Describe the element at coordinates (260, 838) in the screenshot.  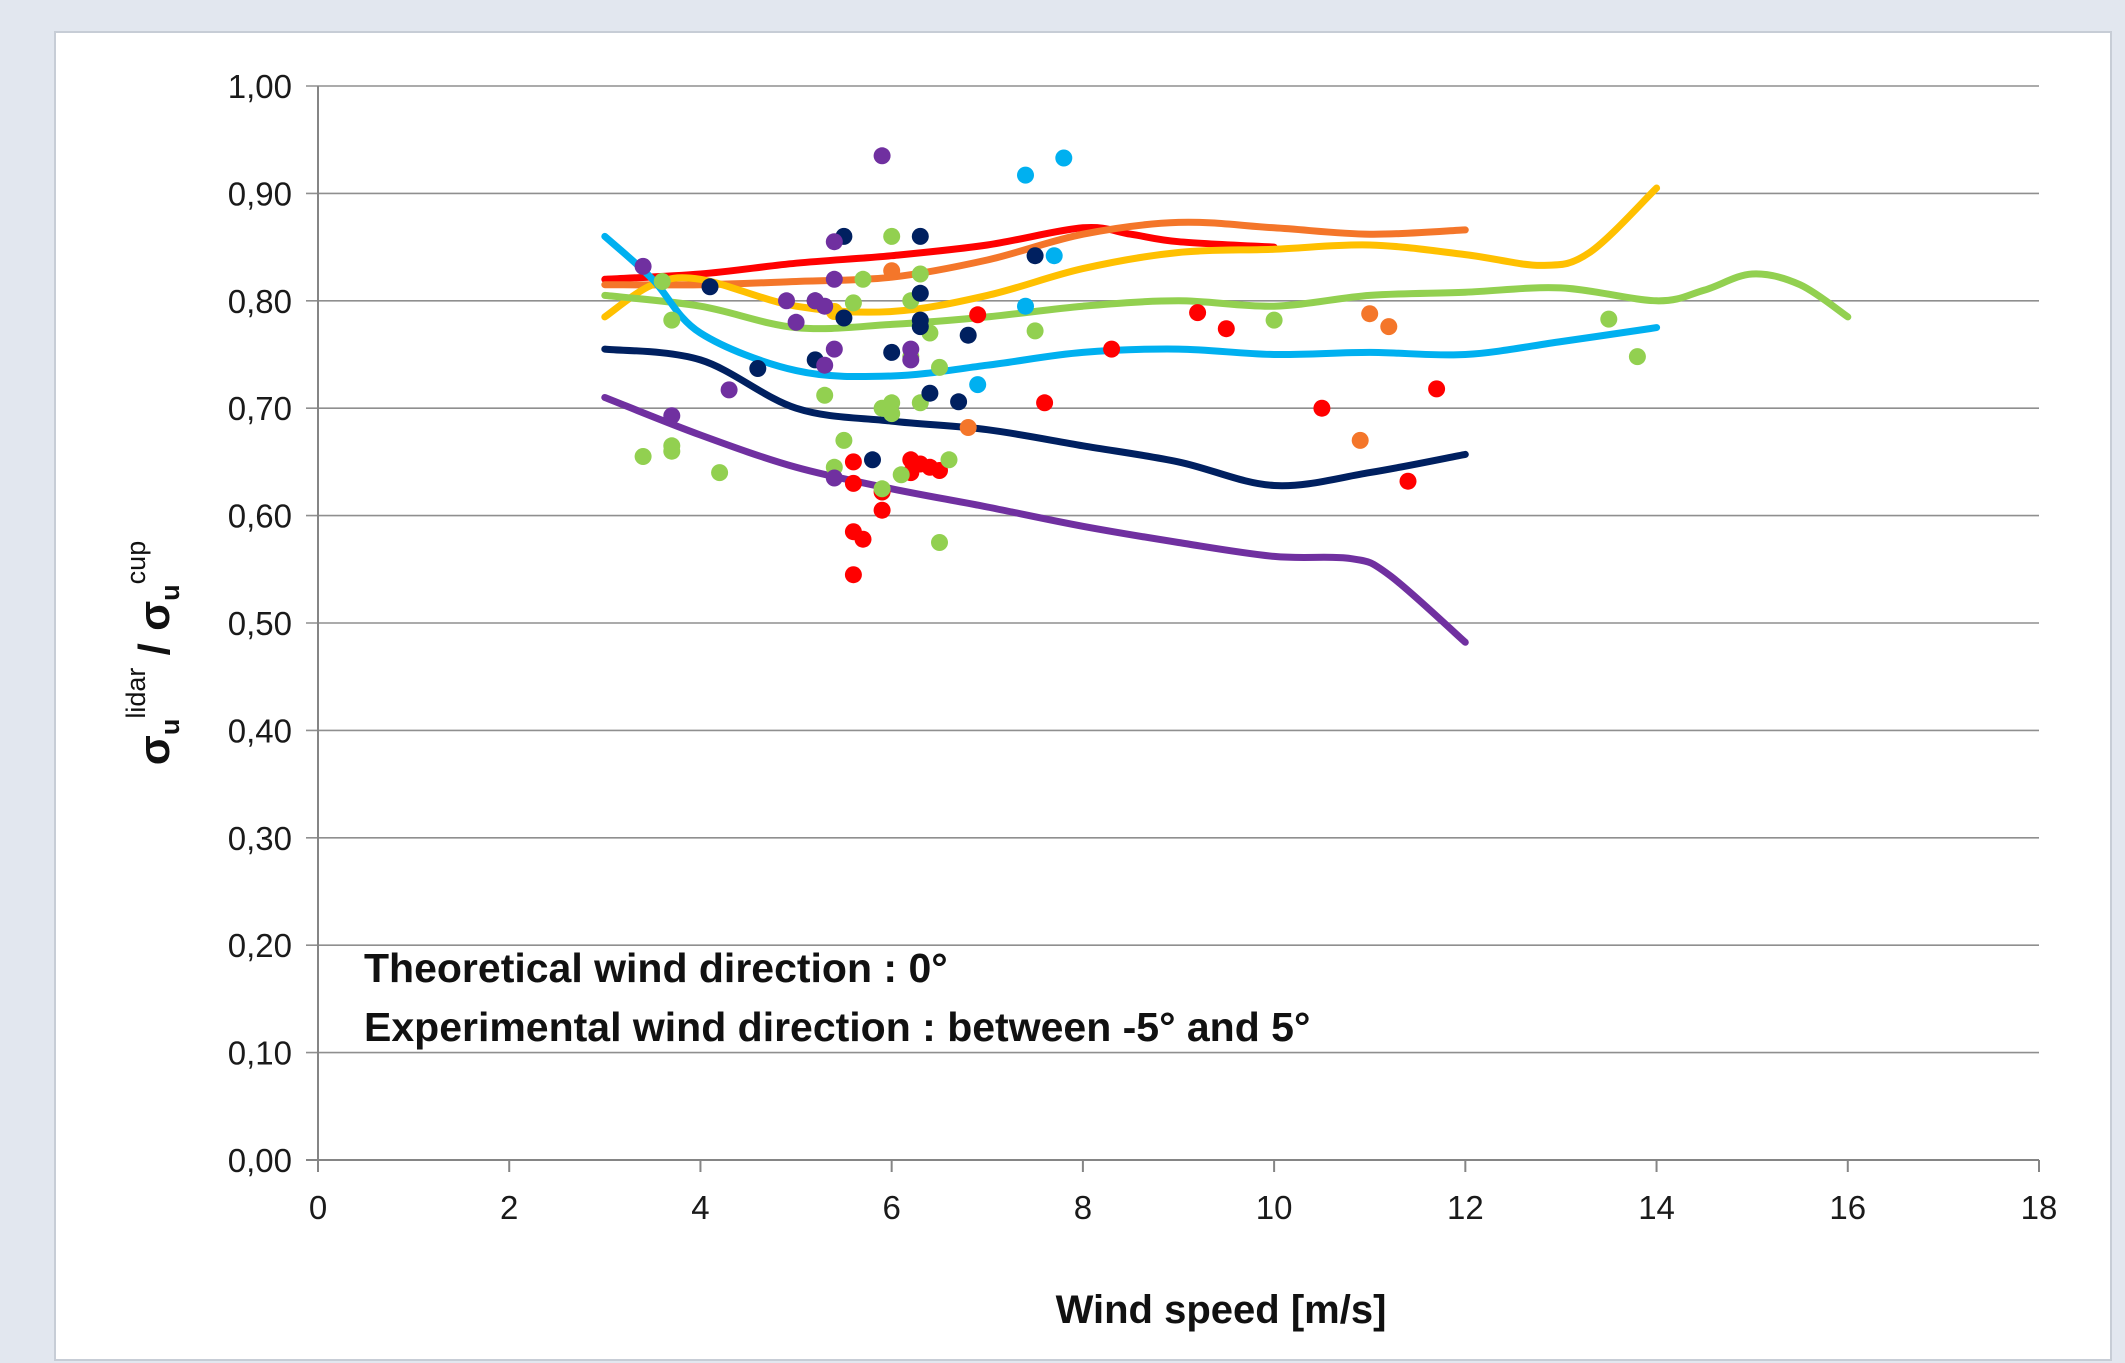
I see `y-tick-label: 0,30` at that location.